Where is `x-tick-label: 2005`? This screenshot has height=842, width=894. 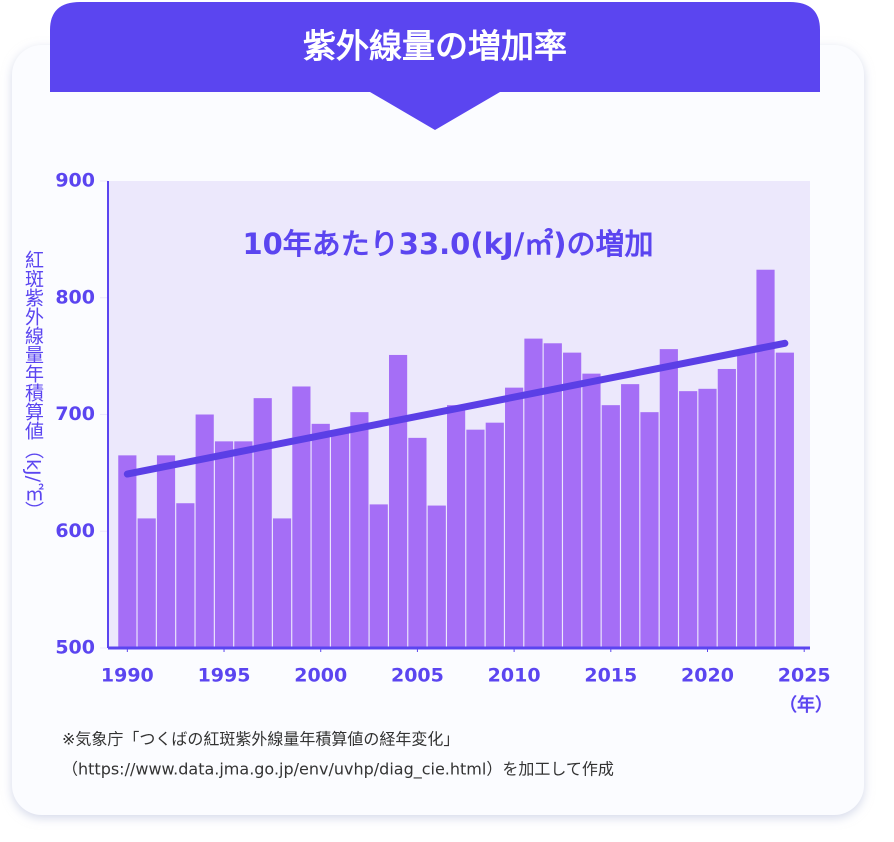 x-tick-label: 2005 is located at coordinates (417, 676).